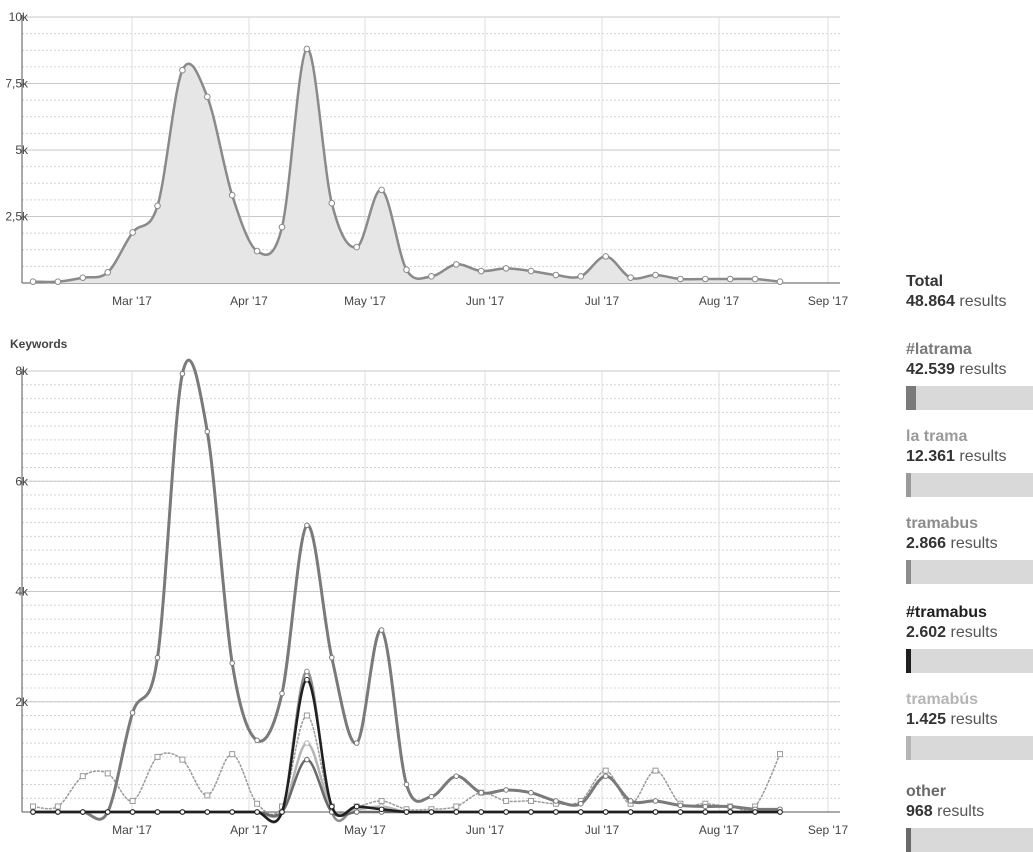 Image resolution: width=1033 pixels, height=852 pixels. Describe the element at coordinates (969, 462) in the screenshot. I see `keyword-summary: la trama 12.361 results` at that location.